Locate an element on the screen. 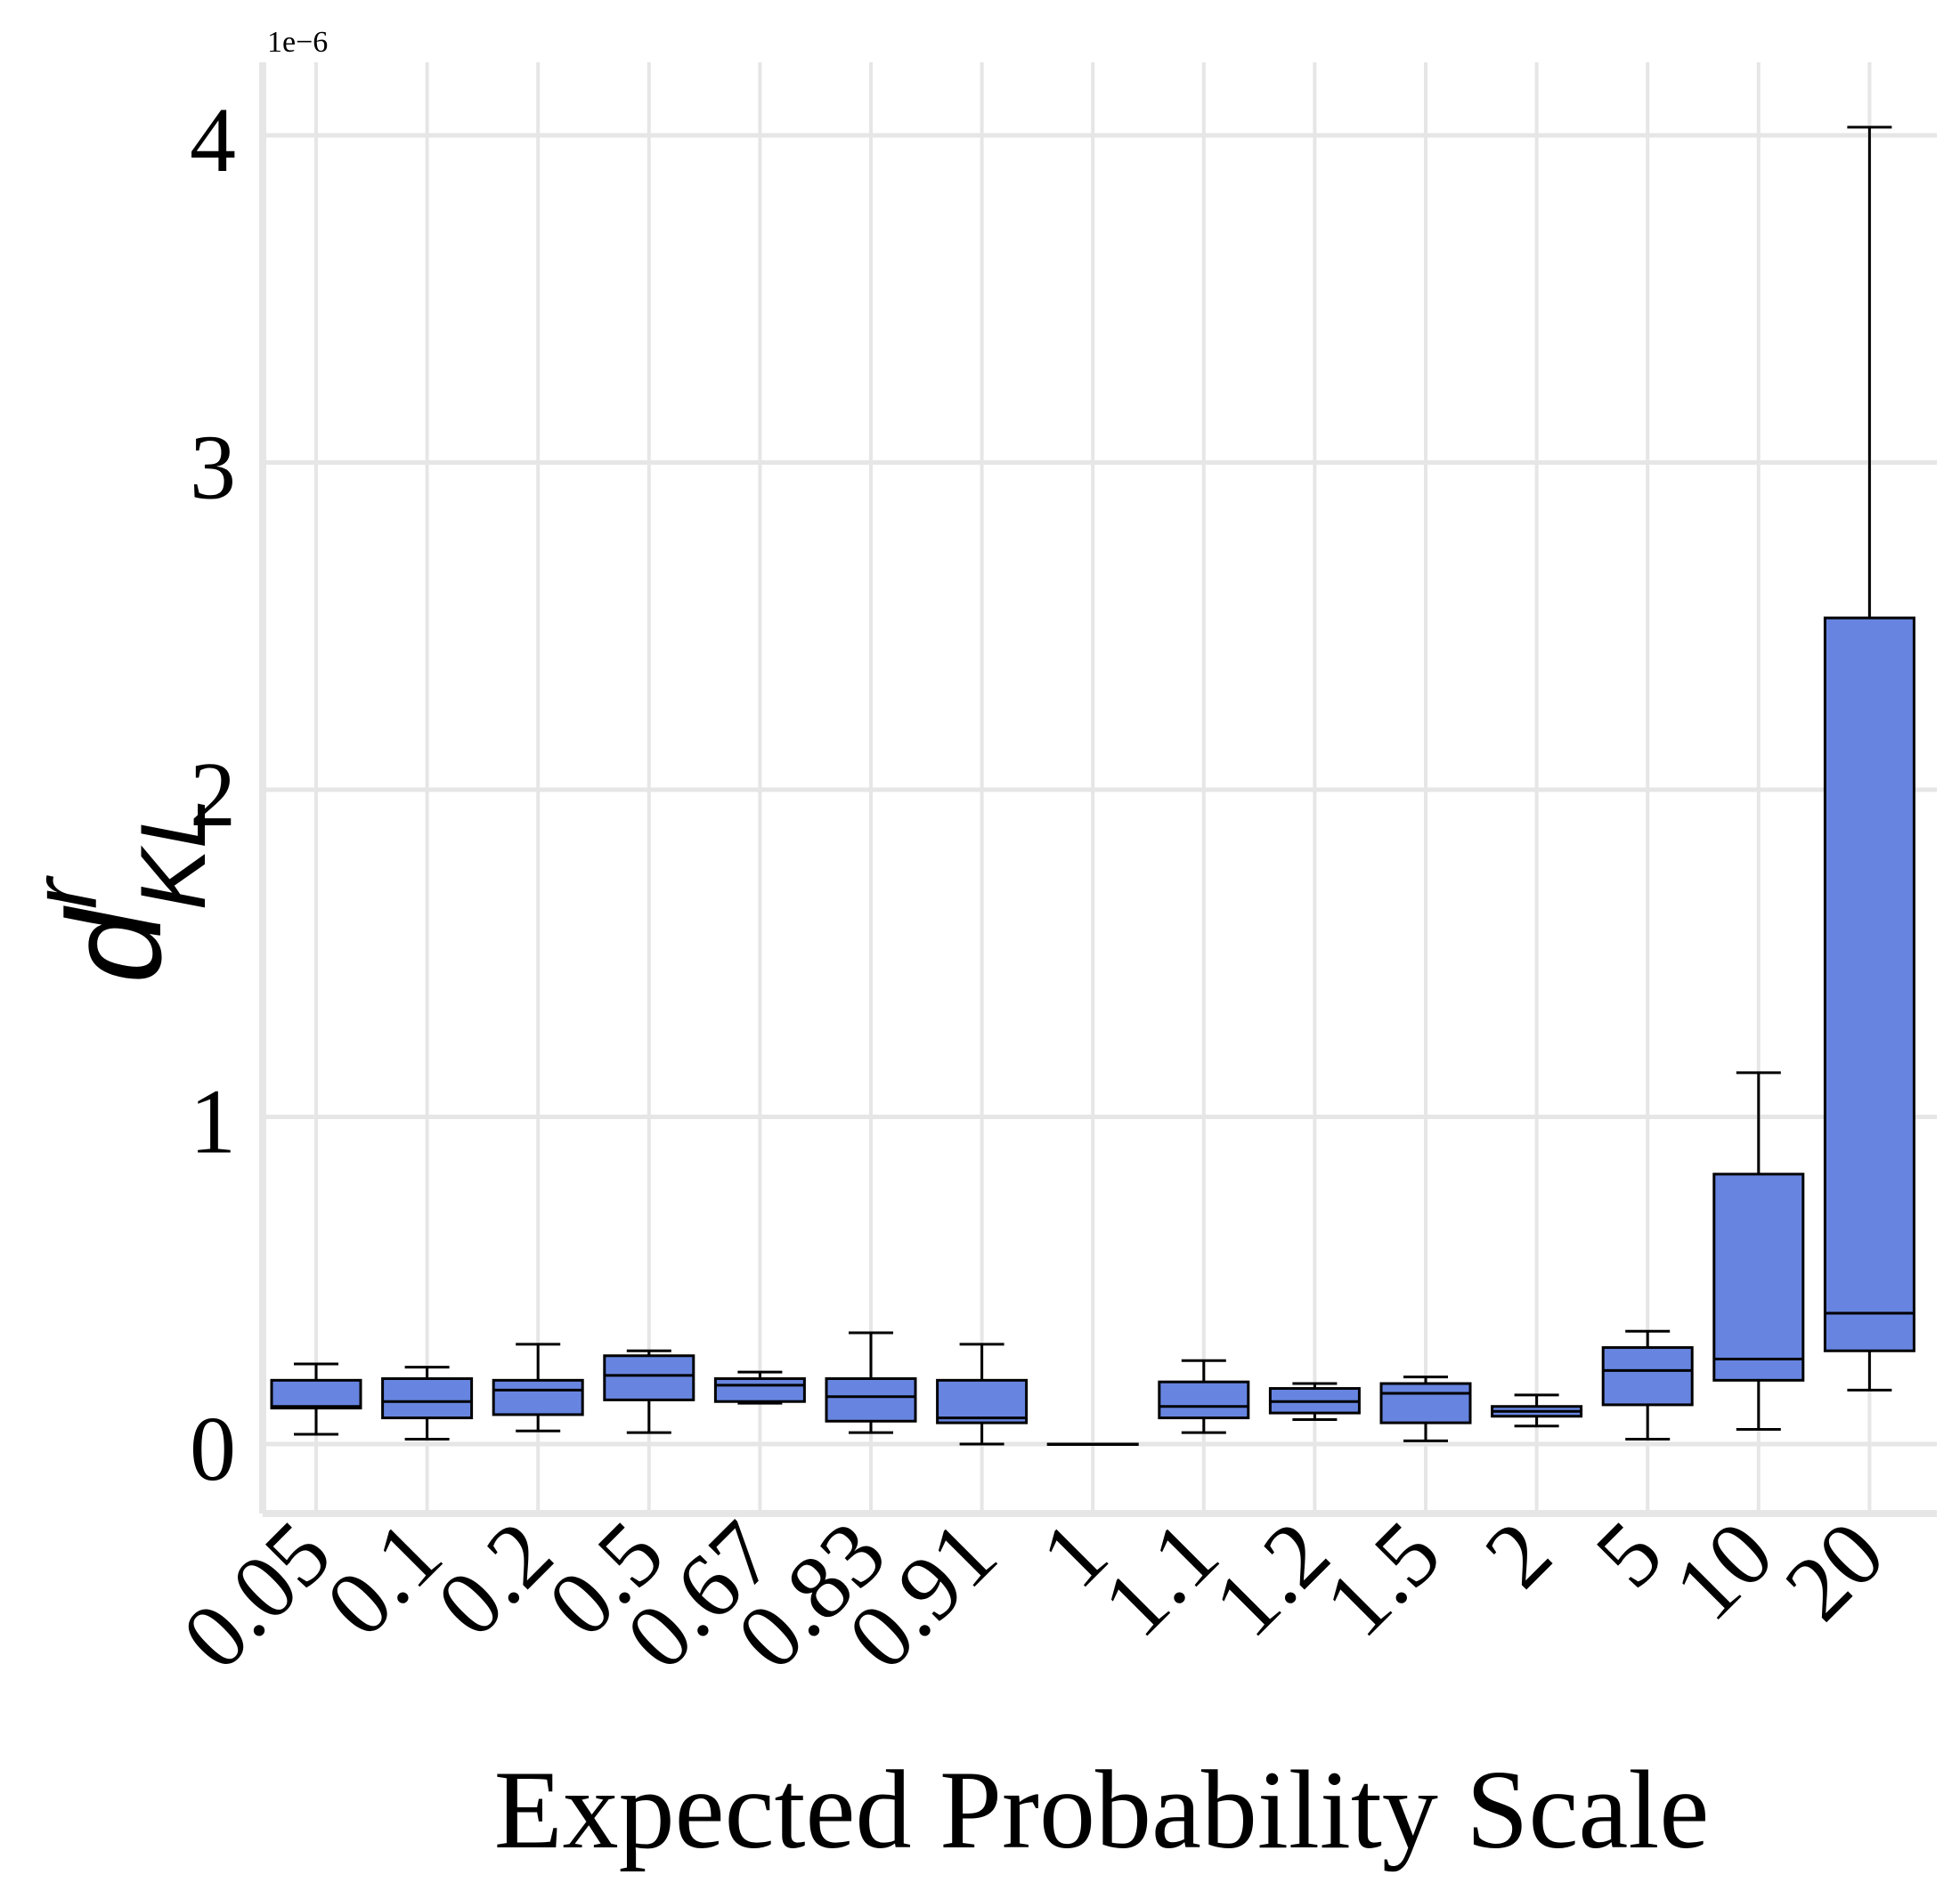  x-tick-label: 2 is located at coordinates (1518, 1555).